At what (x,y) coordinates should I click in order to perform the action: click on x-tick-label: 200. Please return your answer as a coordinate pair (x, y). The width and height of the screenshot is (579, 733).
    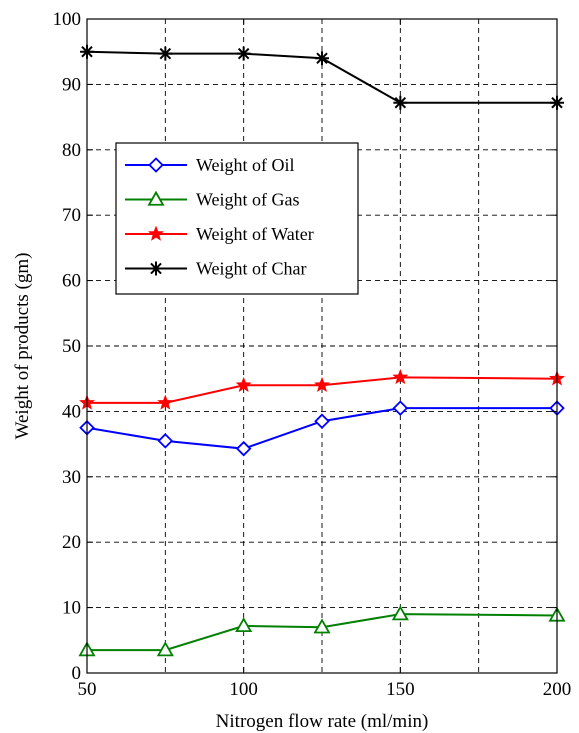
    Looking at the image, I should click on (557, 689).